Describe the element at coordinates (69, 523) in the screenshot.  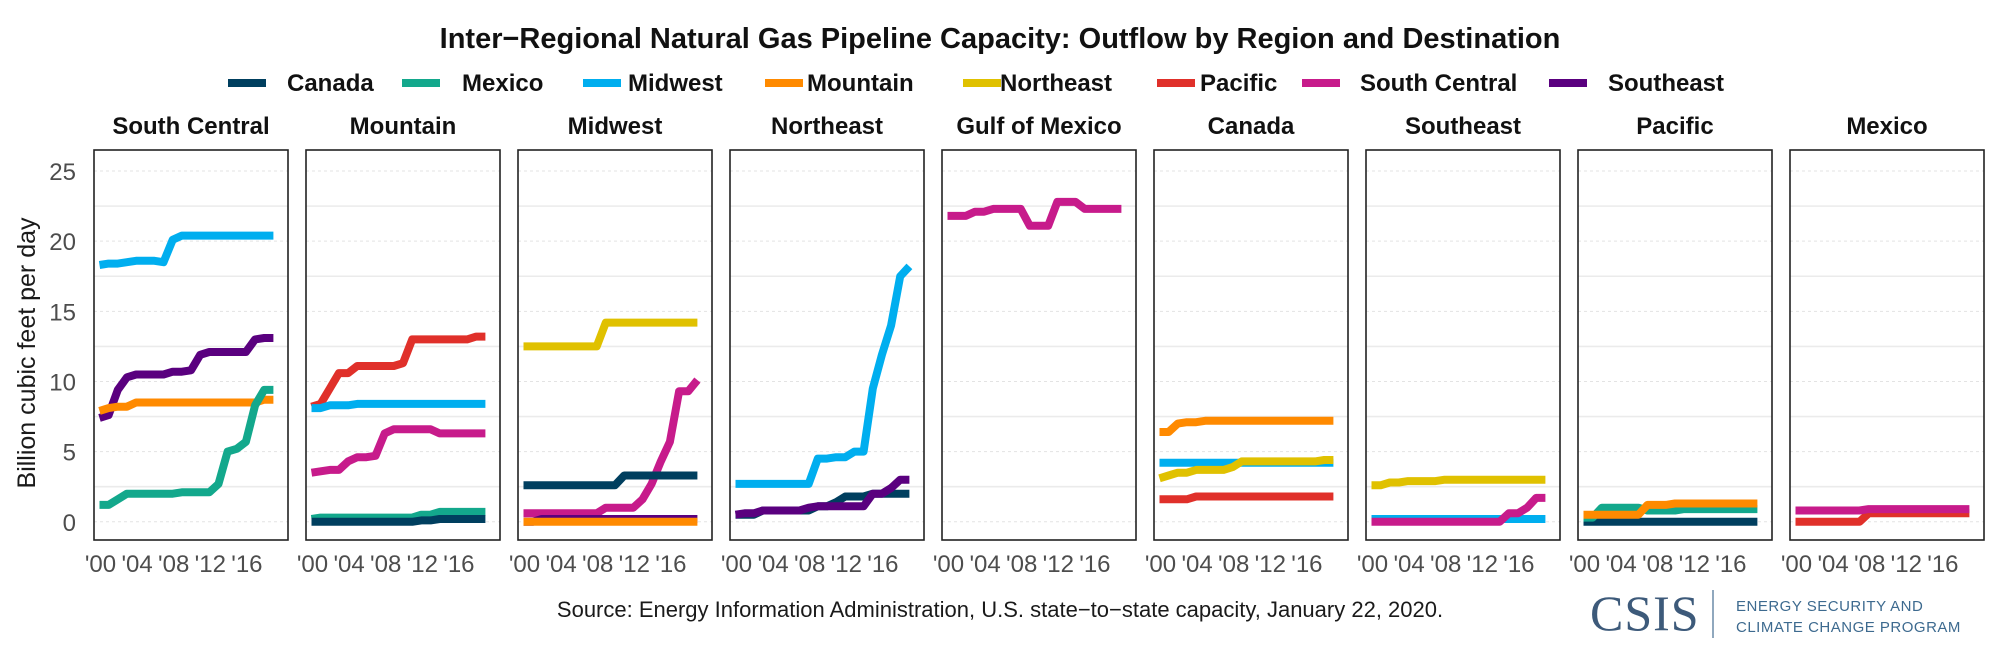
I see `y-tick-label: 0` at that location.